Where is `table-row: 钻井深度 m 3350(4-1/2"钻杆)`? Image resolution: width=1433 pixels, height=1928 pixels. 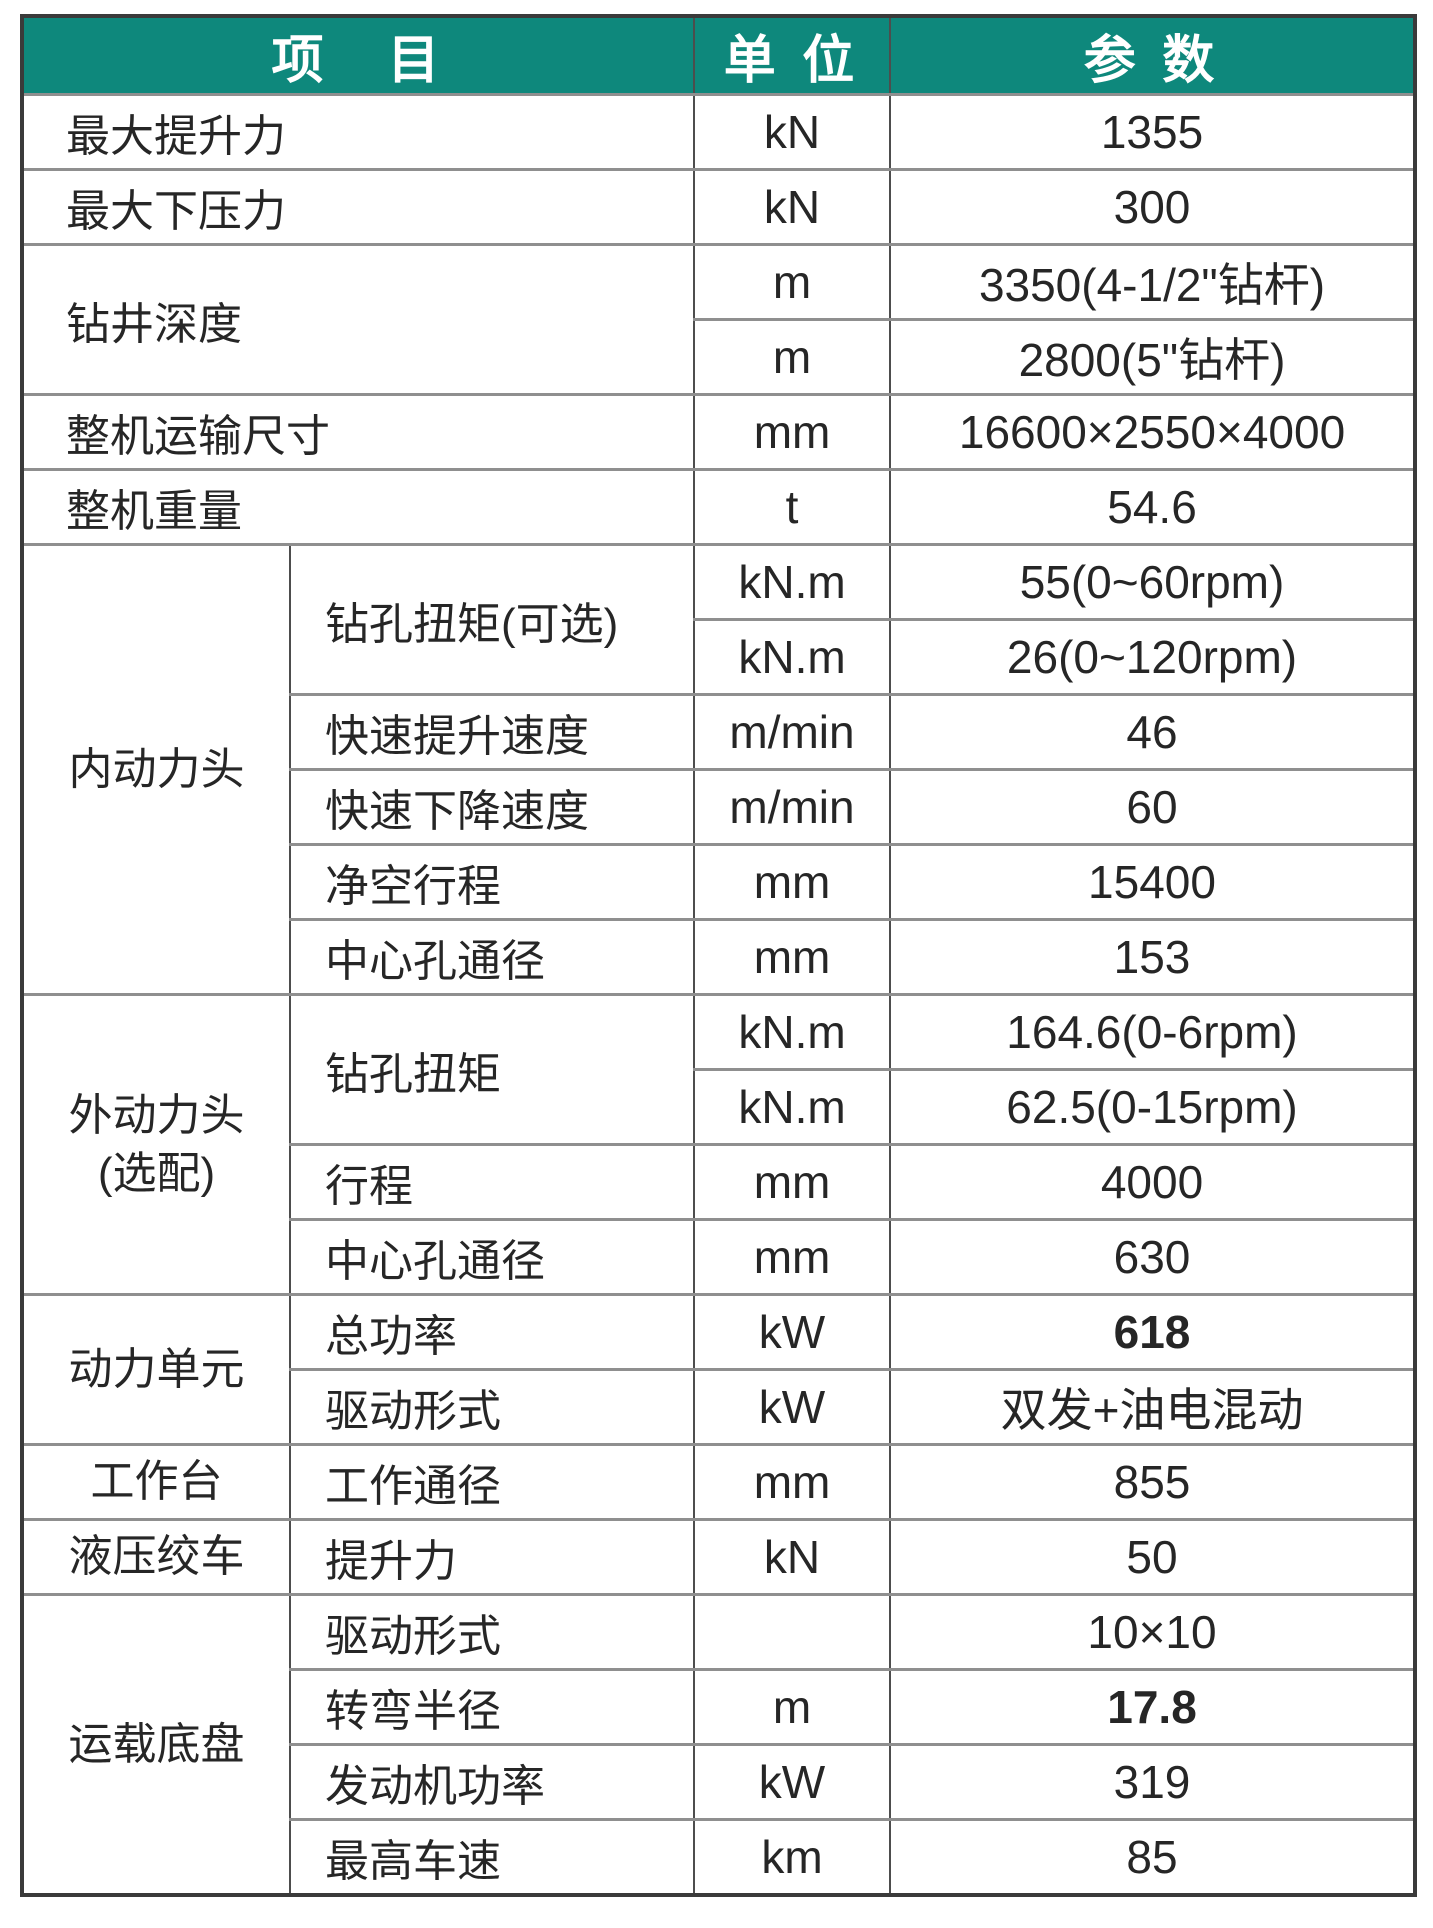 table-row: 钻井深度 m 3350(4-1/2"钻杆) is located at coordinates (718, 319).